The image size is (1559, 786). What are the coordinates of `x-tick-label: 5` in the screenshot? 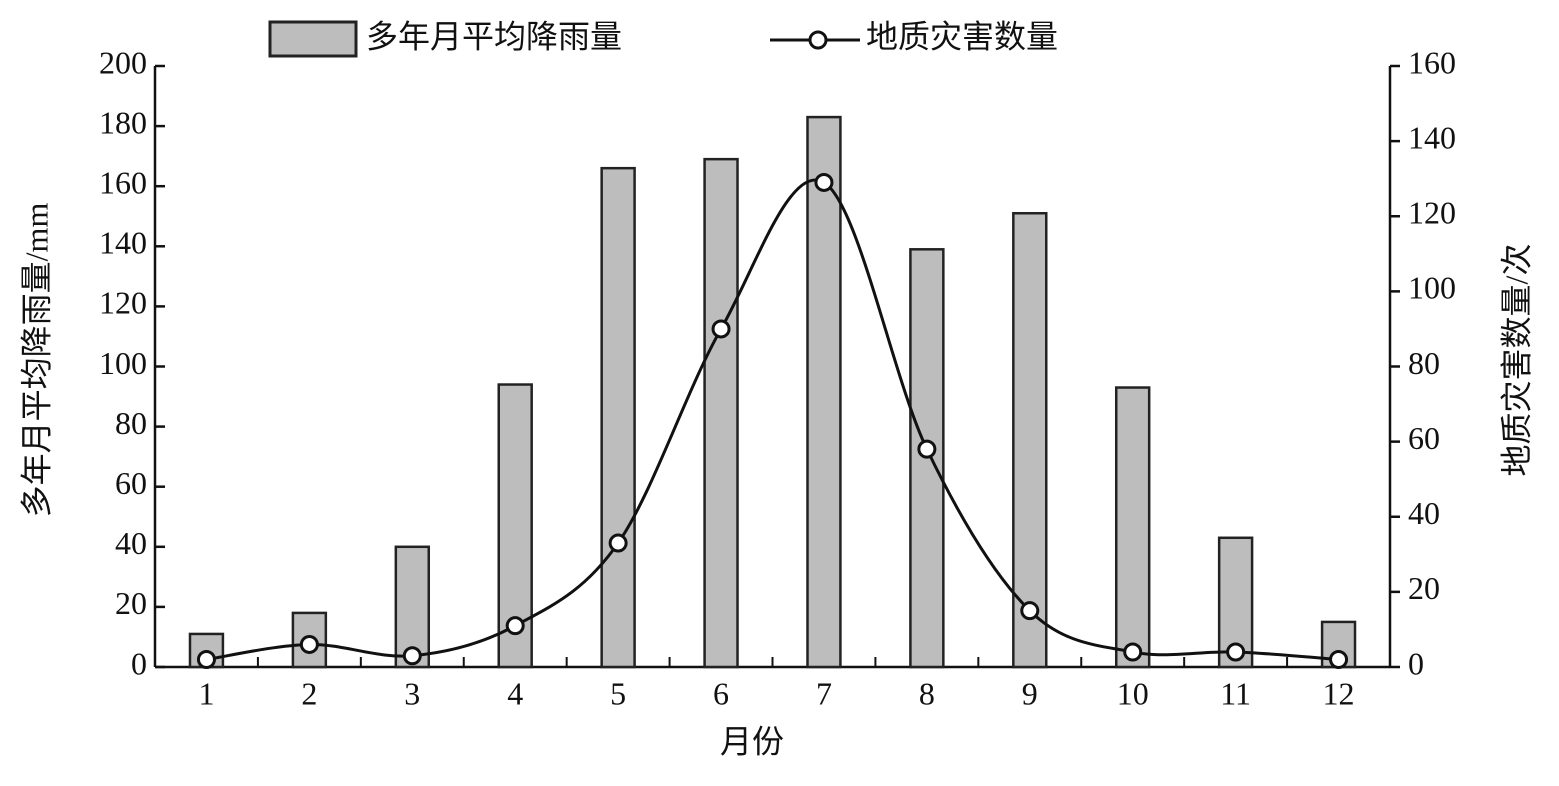 It's located at (618, 693).